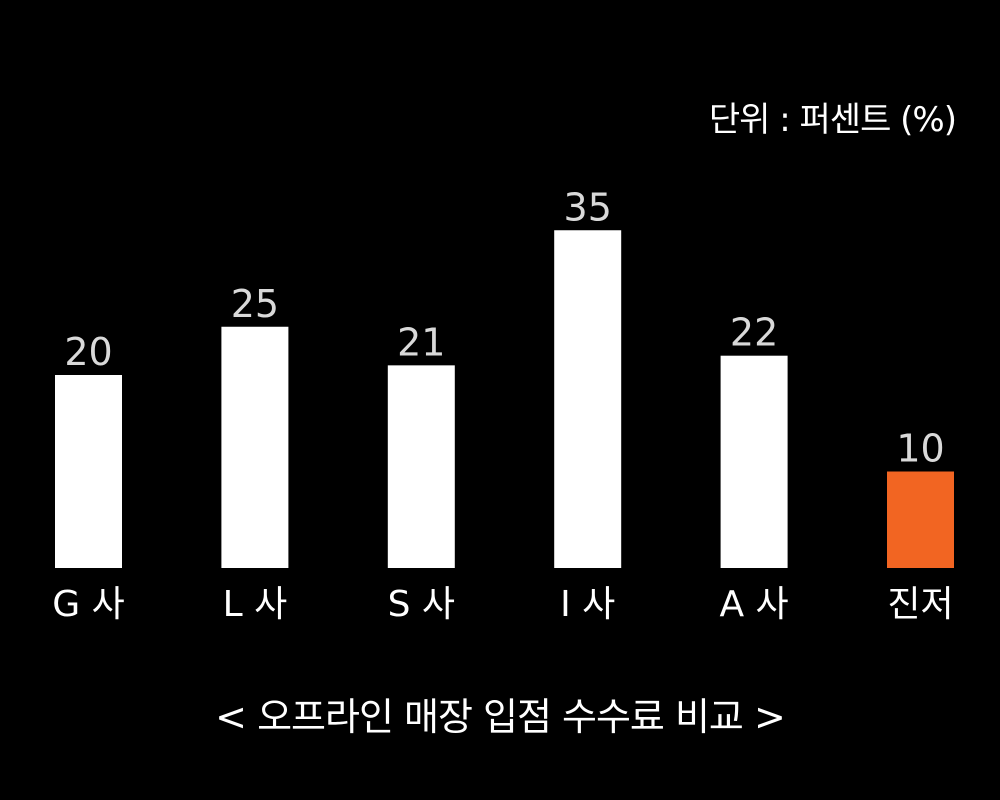 The width and height of the screenshot is (1000, 800). What do you see at coordinates (920, 449) in the screenshot?
I see `value-label-6: 10` at bounding box center [920, 449].